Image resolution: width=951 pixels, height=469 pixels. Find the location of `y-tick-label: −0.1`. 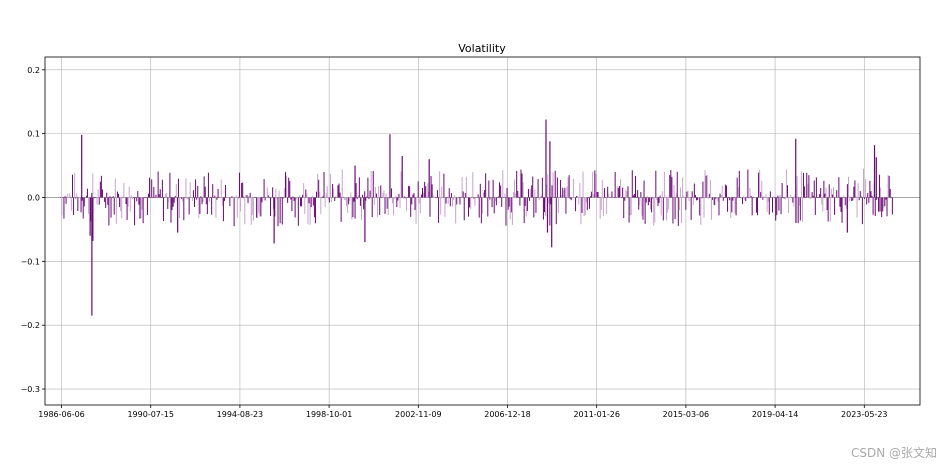

y-tick-label: −0.1 is located at coordinates (30, 261).